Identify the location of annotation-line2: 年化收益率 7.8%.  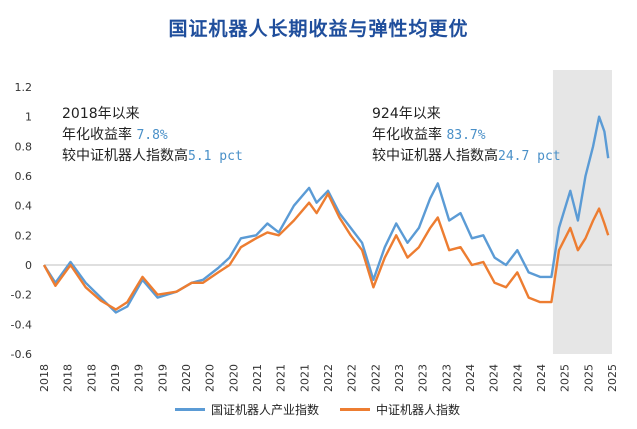
(115, 135).